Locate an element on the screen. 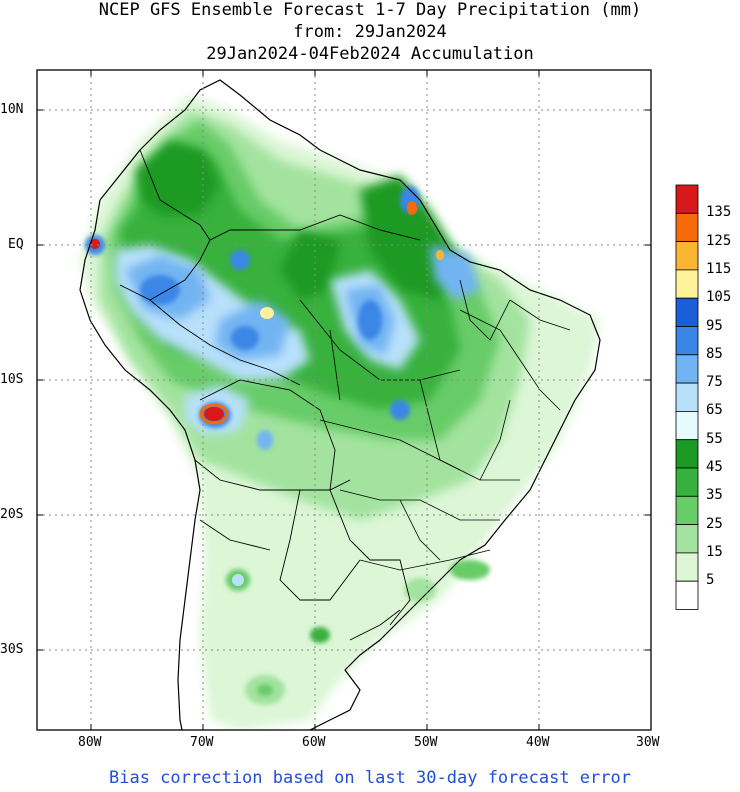  legend-label: 5 is located at coordinates (710, 580).